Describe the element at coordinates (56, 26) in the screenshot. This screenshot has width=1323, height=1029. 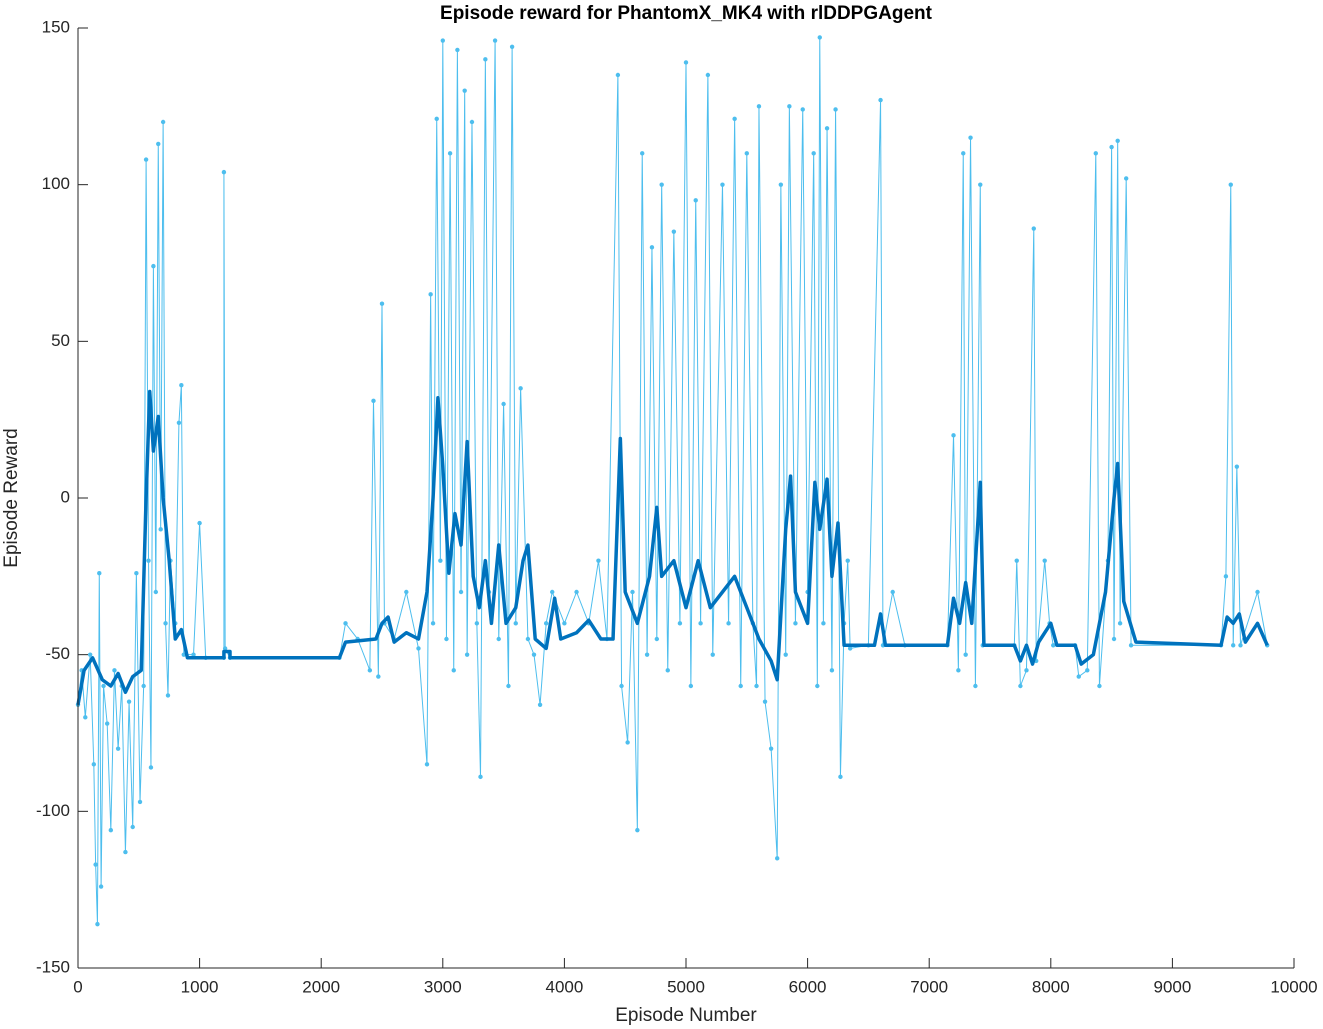
I see `y-tick-label: 150` at that location.